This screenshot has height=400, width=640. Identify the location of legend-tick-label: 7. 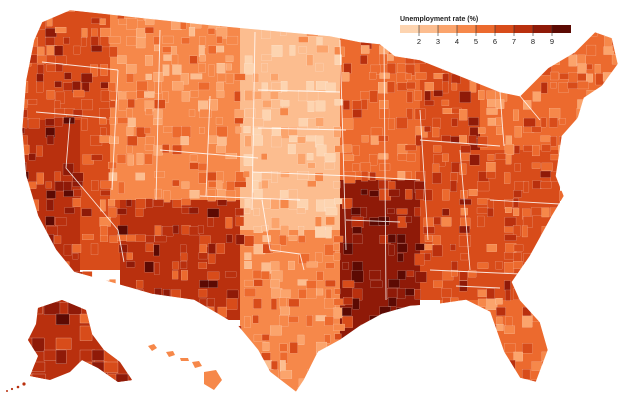
(514, 41).